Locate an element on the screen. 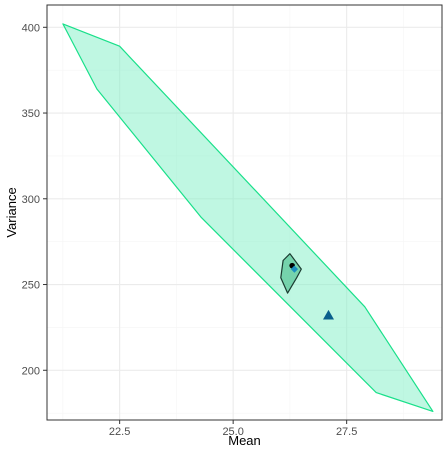 Image resolution: width=446 pixels, height=450 pixels. y-tick-label: 400 is located at coordinates (31, 28).